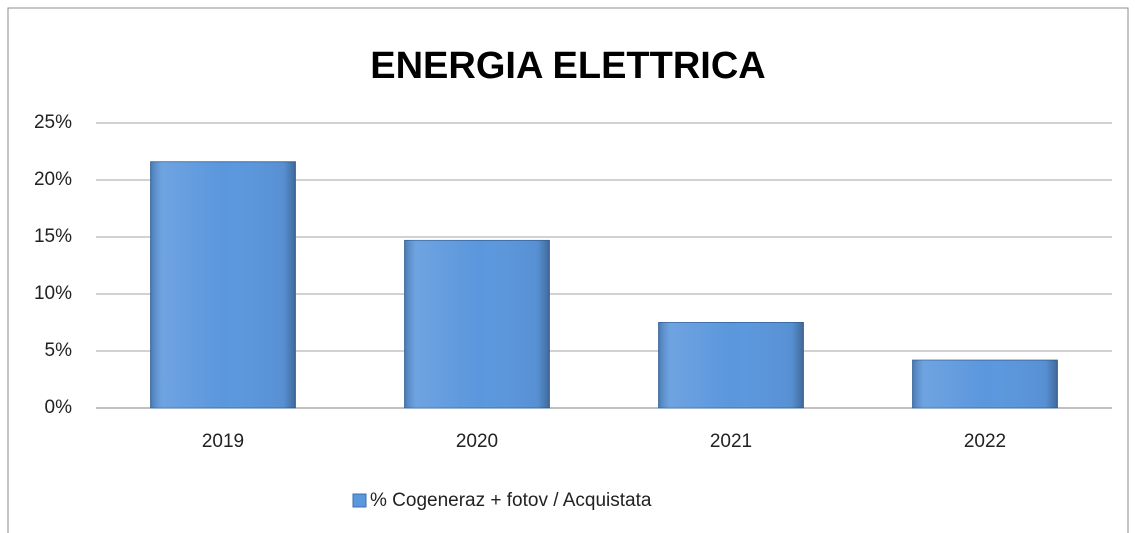 This screenshot has width=1135, height=533. Describe the element at coordinates (511, 500) in the screenshot. I see `legend-label: % Cogeneraz + fotov / Acquistata` at that location.